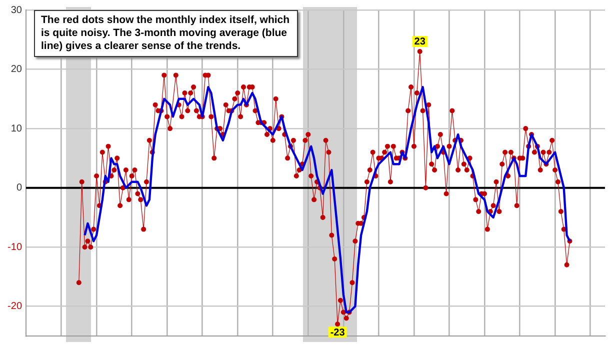 The height and width of the screenshot is (346, 616). Describe the element at coordinates (16, 10) in the screenshot. I see `y-tick-label: 30` at that location.